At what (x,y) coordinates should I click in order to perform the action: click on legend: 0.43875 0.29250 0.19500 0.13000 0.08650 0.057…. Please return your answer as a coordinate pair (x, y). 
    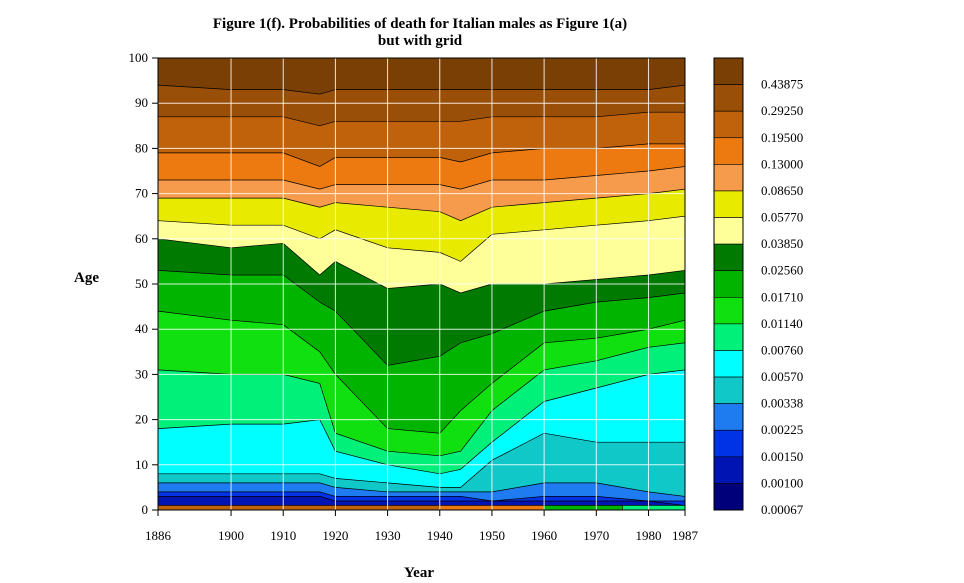
    Looking at the image, I should click on (758, 287).